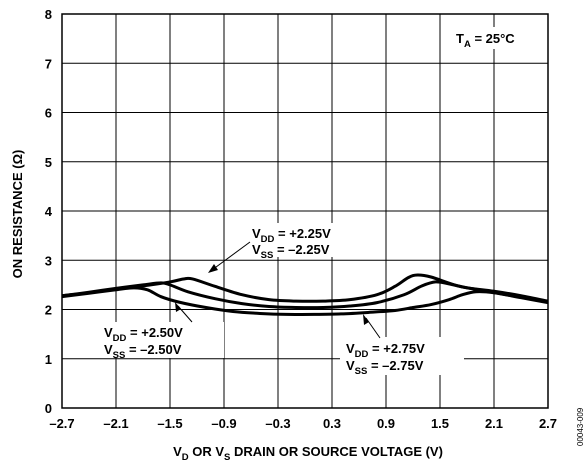 The width and height of the screenshot is (588, 466). I want to click on series-3-label-bg, so click(402, 356).